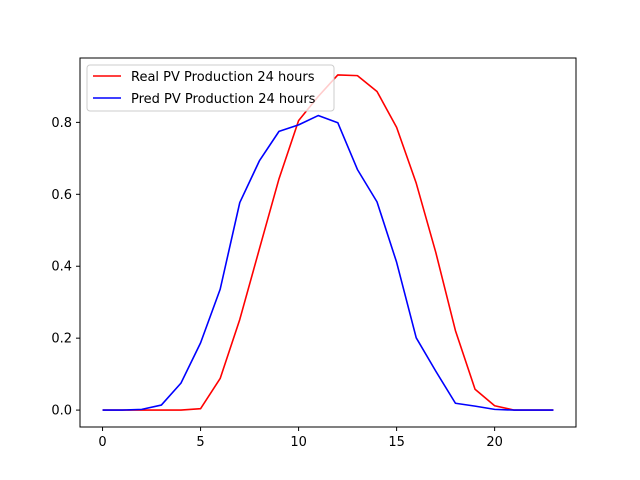 This screenshot has width=640, height=480. What do you see at coordinates (61, 195) in the screenshot?
I see `y-tick-label: 0.6` at bounding box center [61, 195].